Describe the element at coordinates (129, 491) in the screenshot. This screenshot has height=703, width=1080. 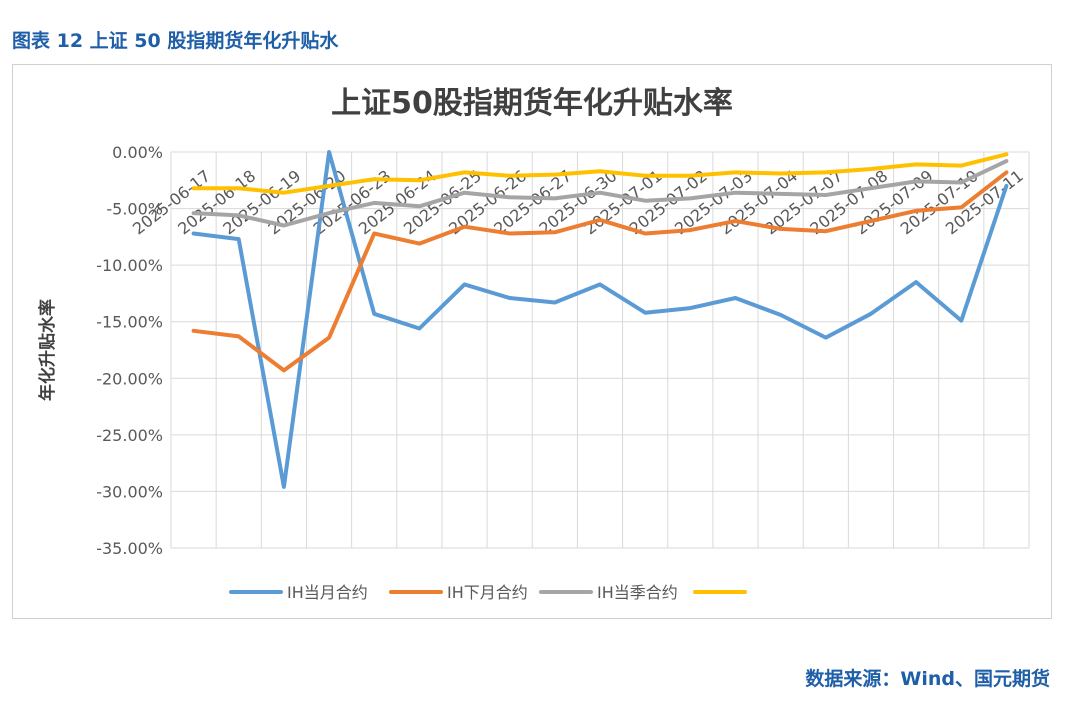
I see `y-tick-label: -30.00%` at that location.